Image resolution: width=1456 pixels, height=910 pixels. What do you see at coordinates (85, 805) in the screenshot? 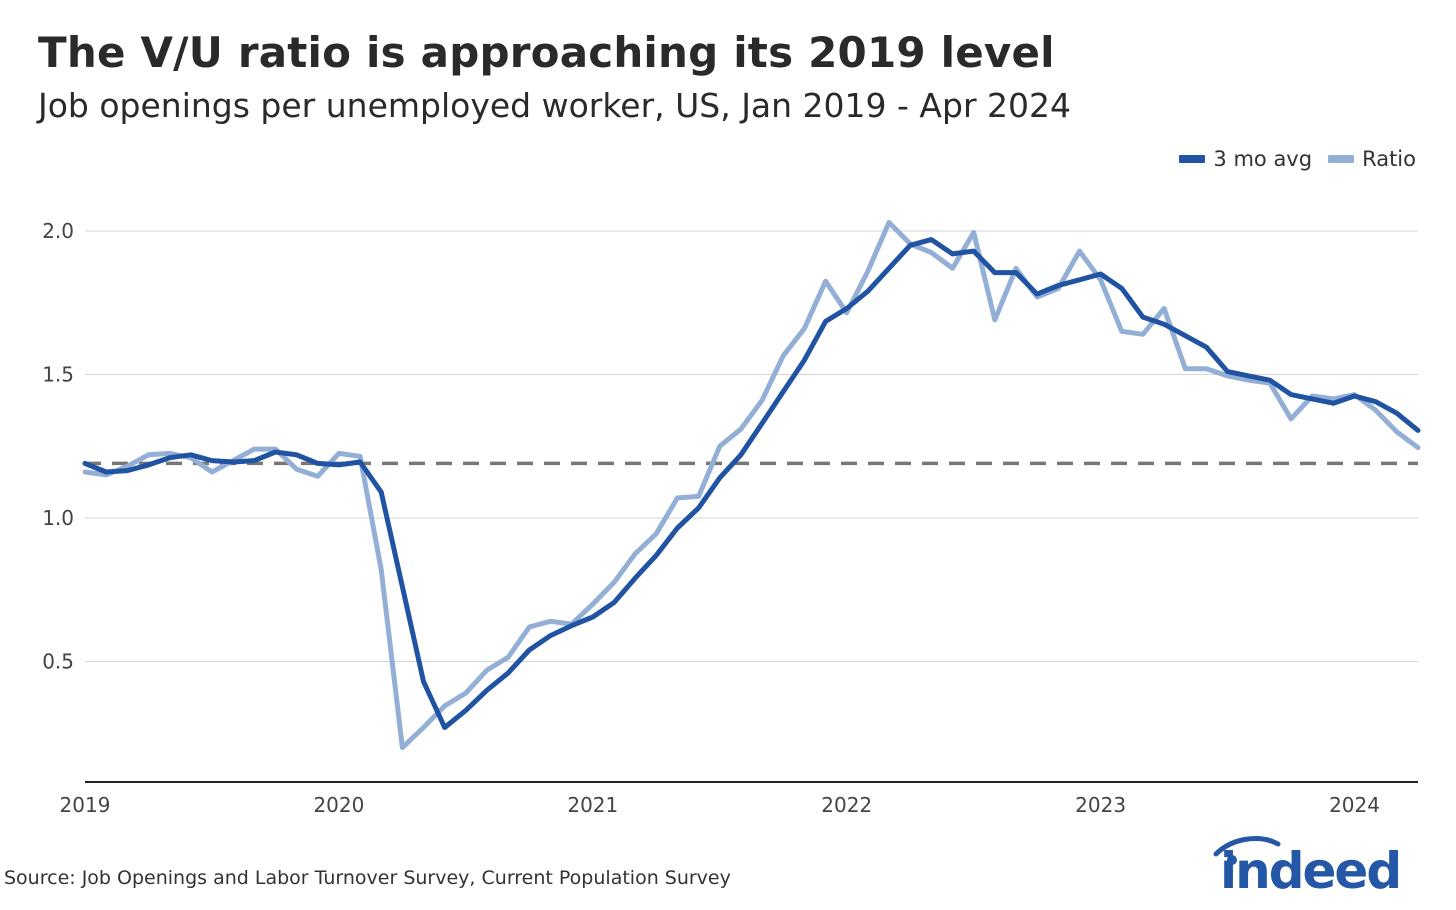
I see `x-tick-label: 2019` at bounding box center [85, 805].